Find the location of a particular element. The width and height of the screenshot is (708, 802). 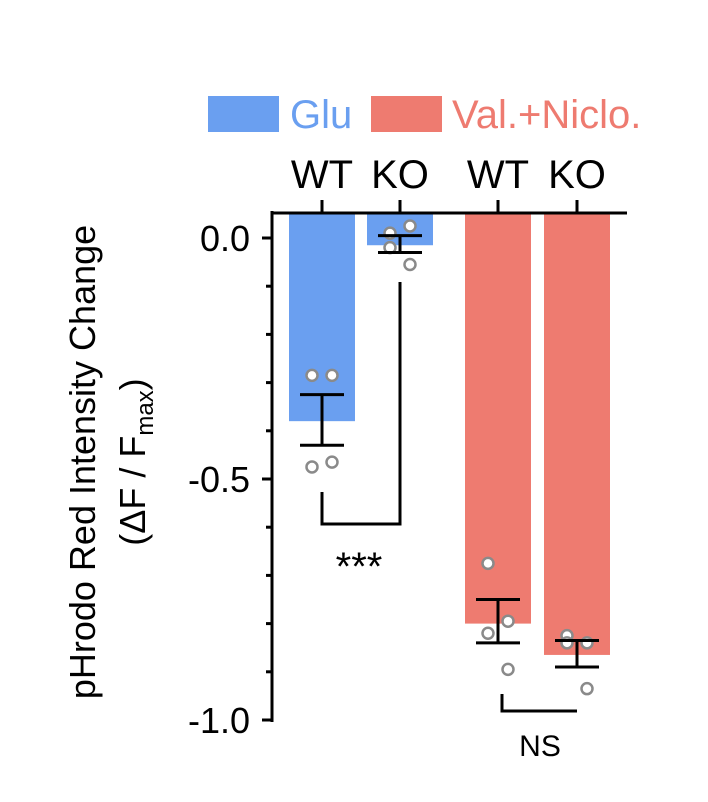

category-label-0: WT is located at coordinates (322, 175).